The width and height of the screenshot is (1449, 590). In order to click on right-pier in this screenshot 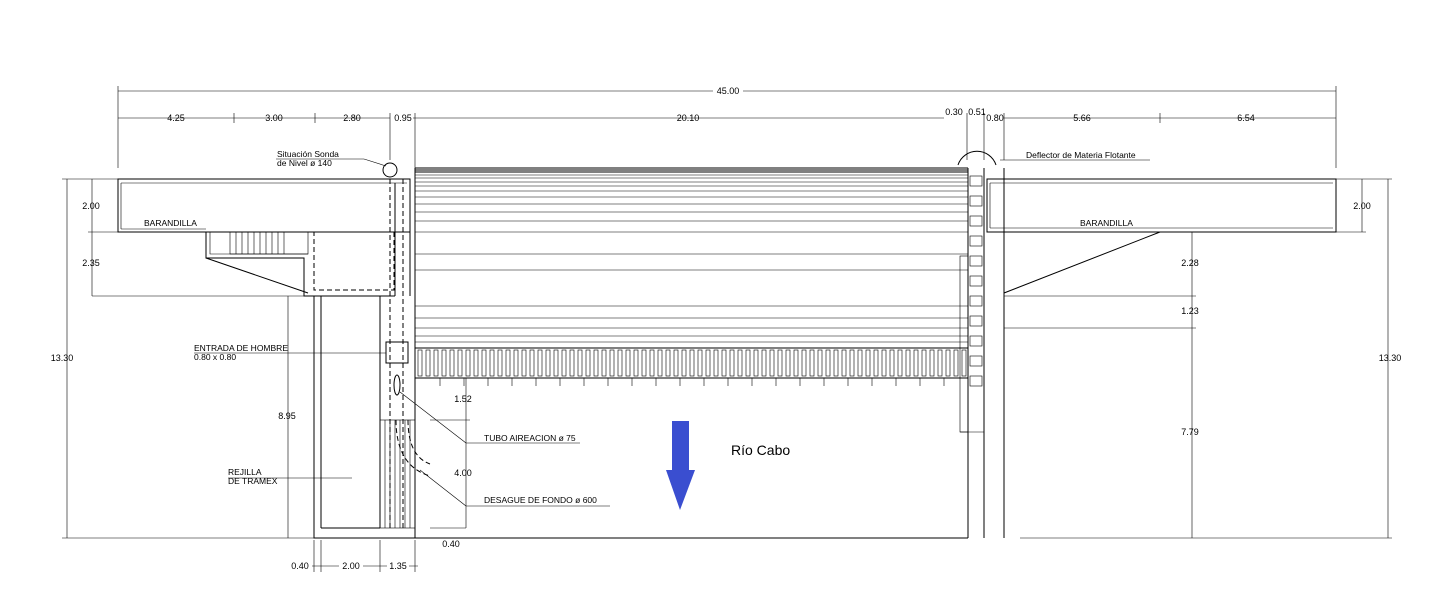, I will do `click(981, 344)`.